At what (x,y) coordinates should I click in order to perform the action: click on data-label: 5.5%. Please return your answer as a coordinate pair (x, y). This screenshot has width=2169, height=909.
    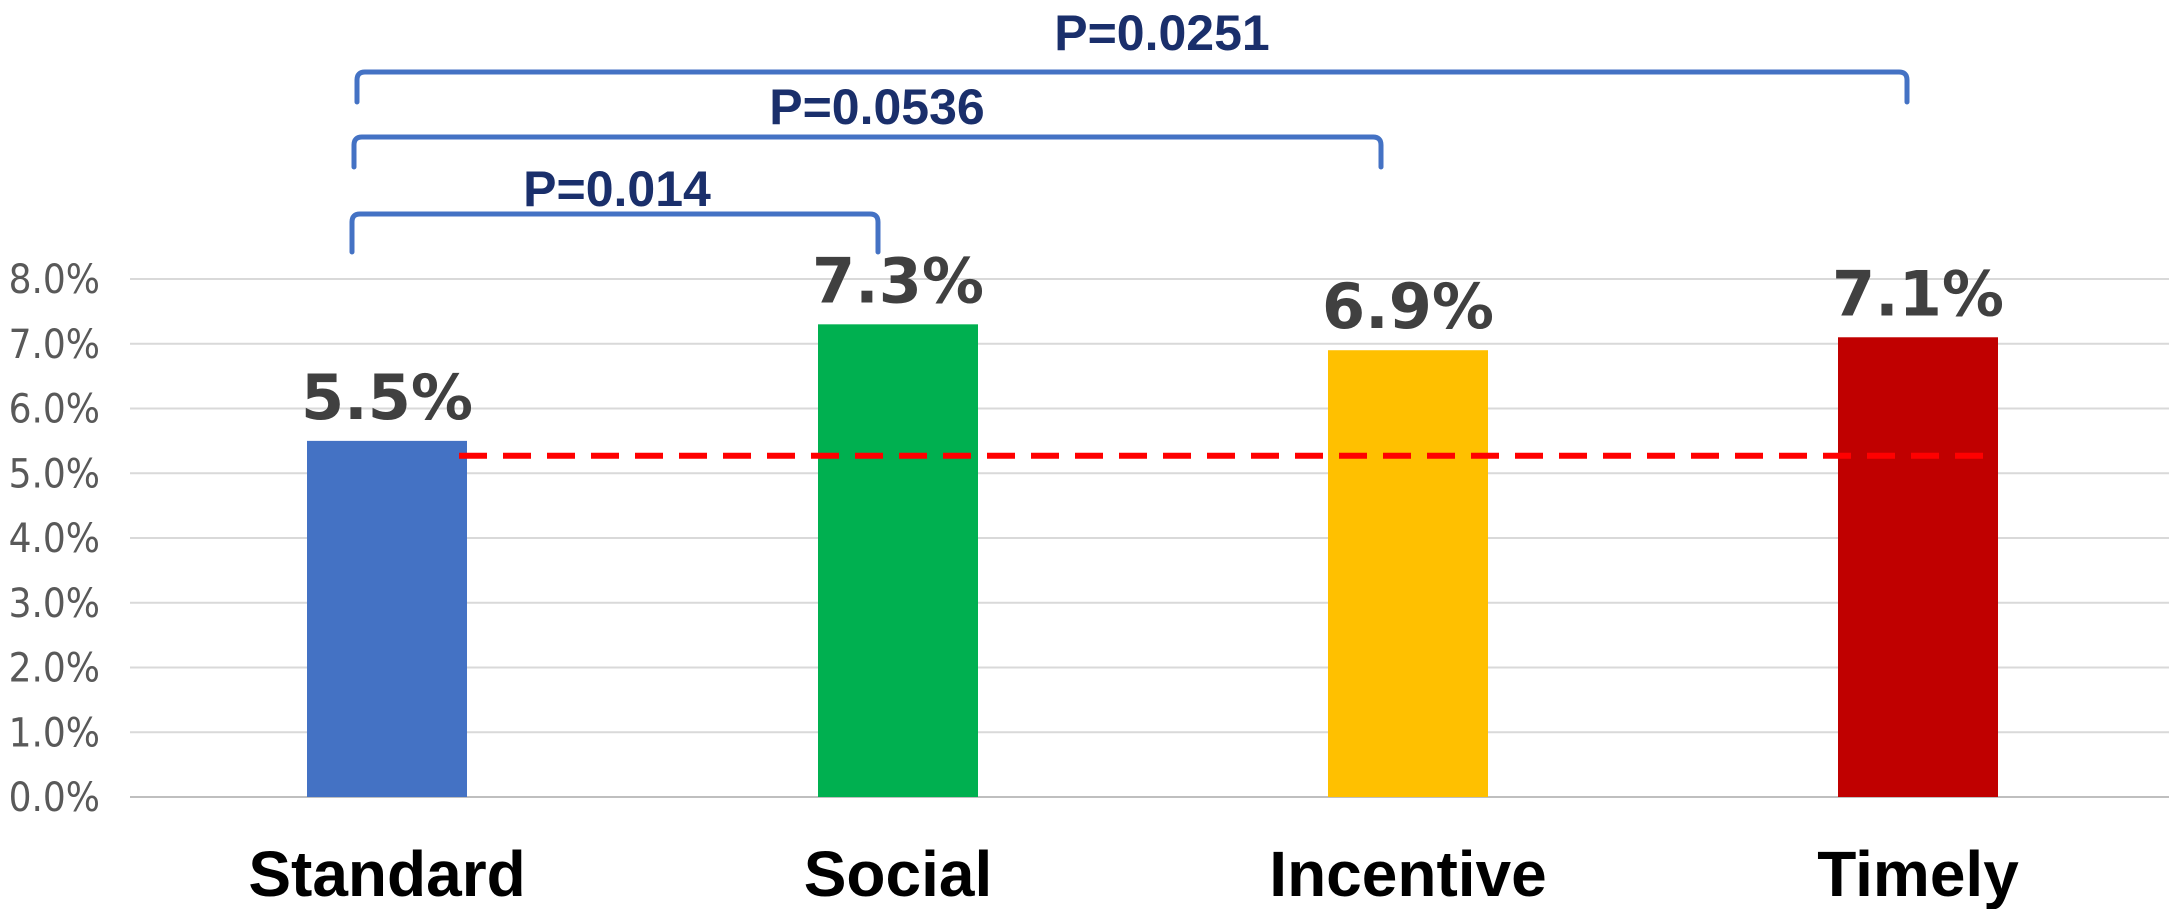
    Looking at the image, I should click on (387, 397).